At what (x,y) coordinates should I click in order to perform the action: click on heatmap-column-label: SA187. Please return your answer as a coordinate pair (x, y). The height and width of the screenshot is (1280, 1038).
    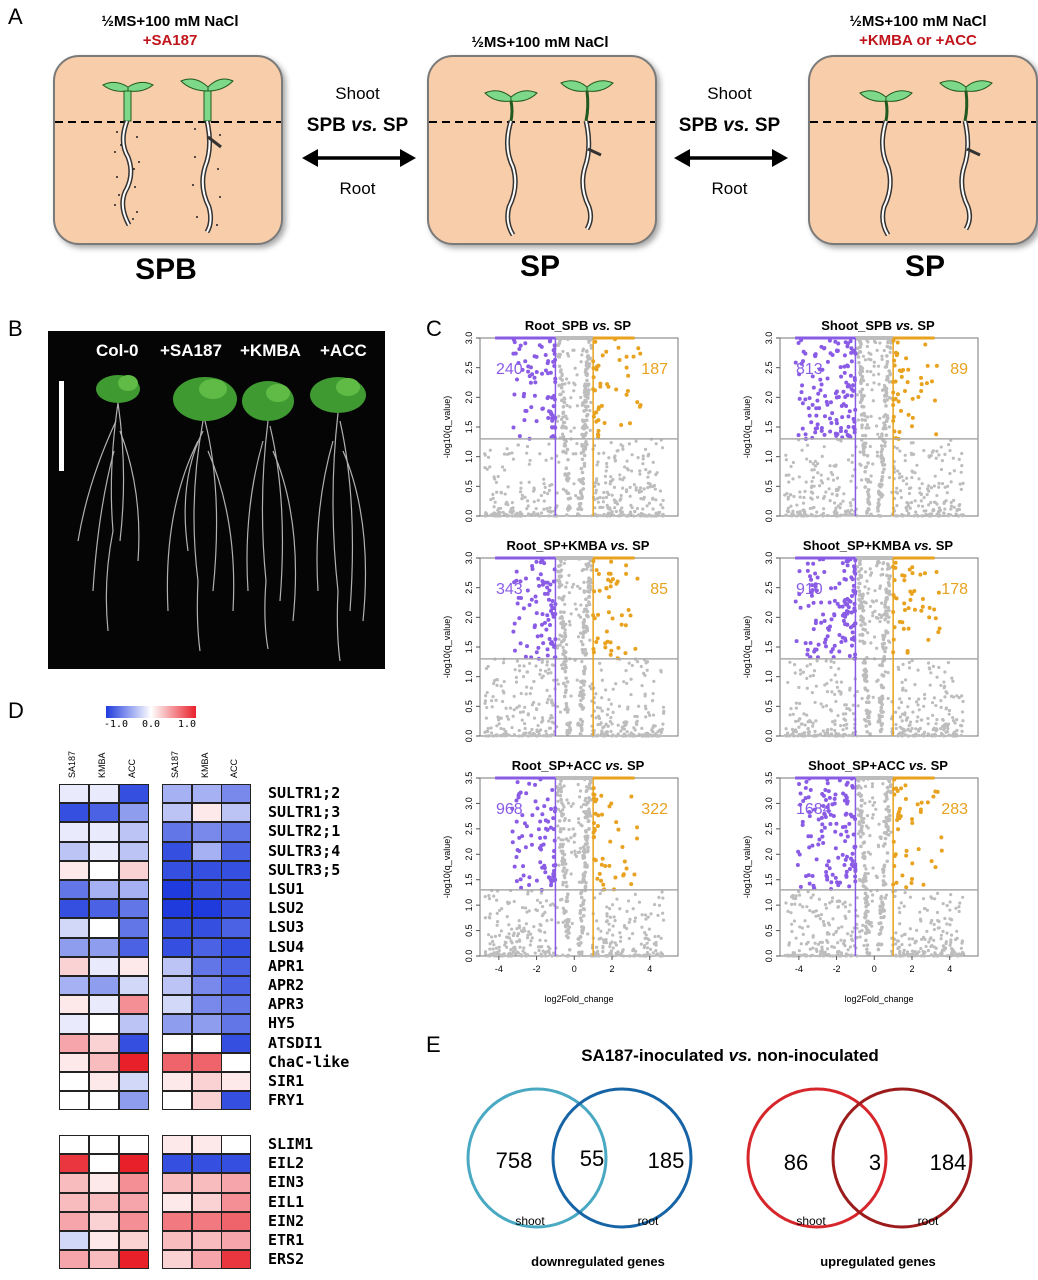
    Looking at the image, I should click on (175, 764).